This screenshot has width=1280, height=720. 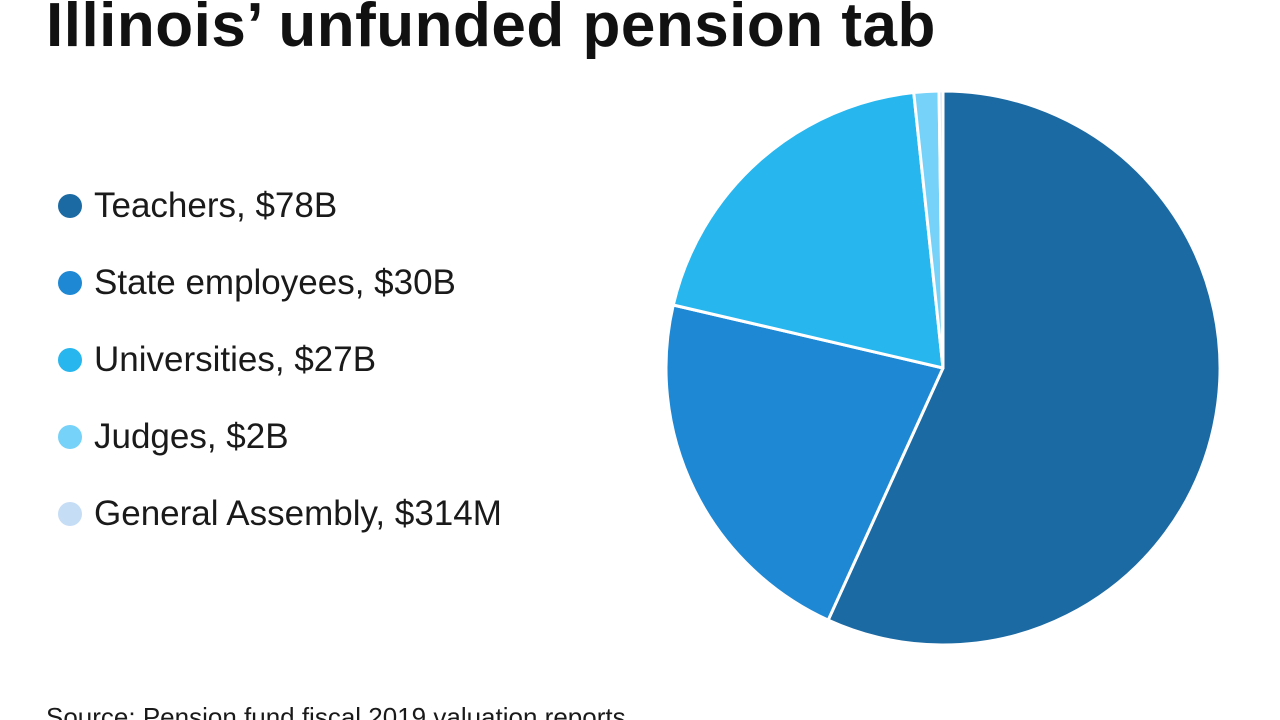 What do you see at coordinates (70, 514) in the screenshot?
I see `legend-swatch-general-assembly` at bounding box center [70, 514].